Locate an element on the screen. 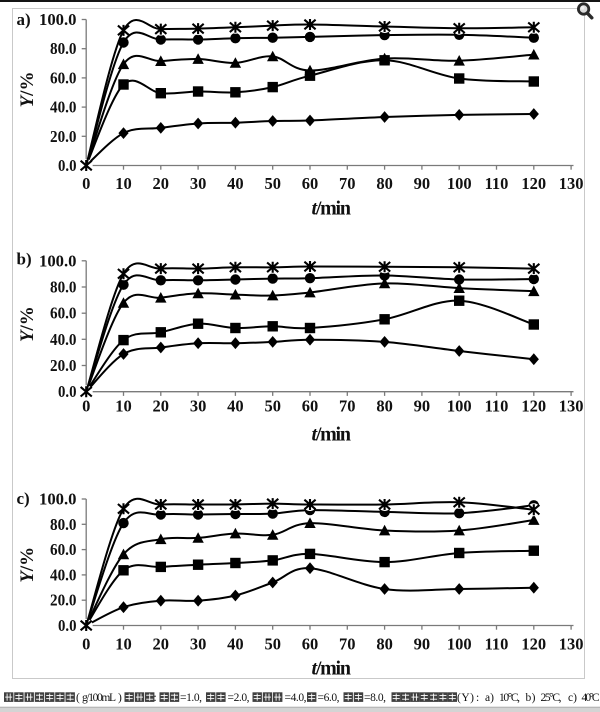  svg-text: =2.0, is located at coordinates (239, 698).